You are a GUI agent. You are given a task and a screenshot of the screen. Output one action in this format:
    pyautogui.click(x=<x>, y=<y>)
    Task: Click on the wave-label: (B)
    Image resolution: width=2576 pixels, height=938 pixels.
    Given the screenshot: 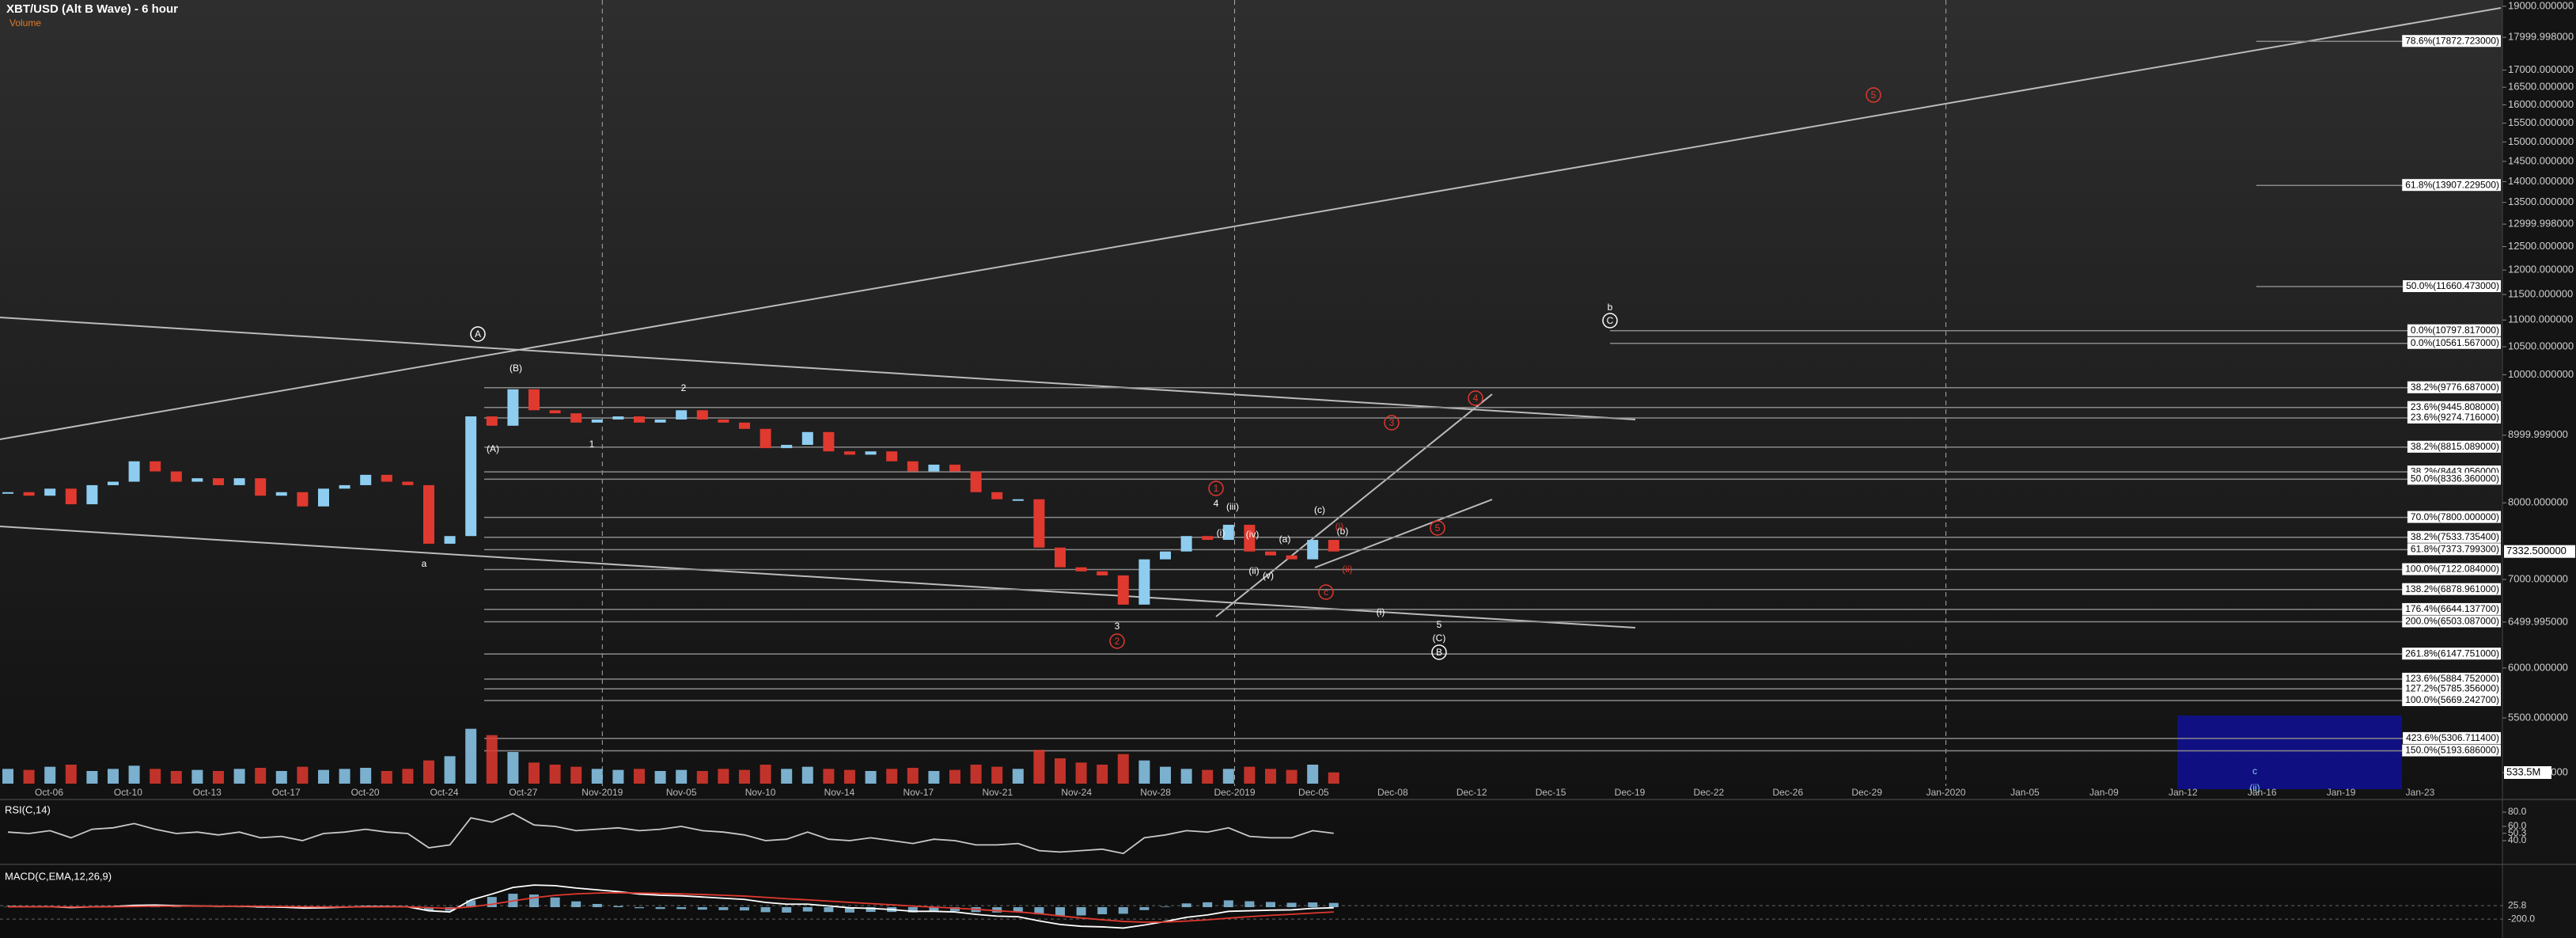 What is the action you would take?
    pyautogui.click(x=516, y=368)
    